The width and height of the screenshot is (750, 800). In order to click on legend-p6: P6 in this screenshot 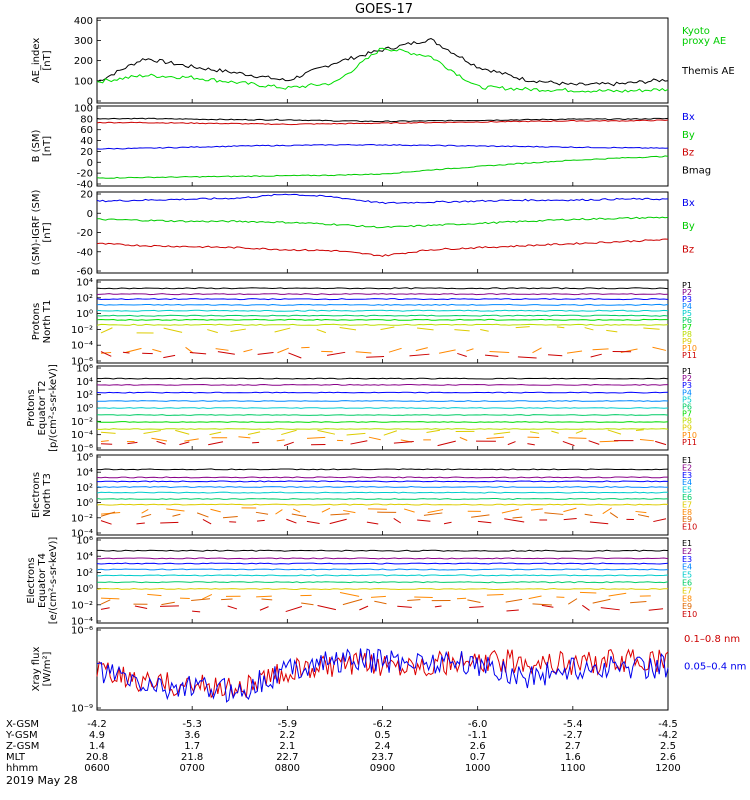, I will do `click(687, 320)`.